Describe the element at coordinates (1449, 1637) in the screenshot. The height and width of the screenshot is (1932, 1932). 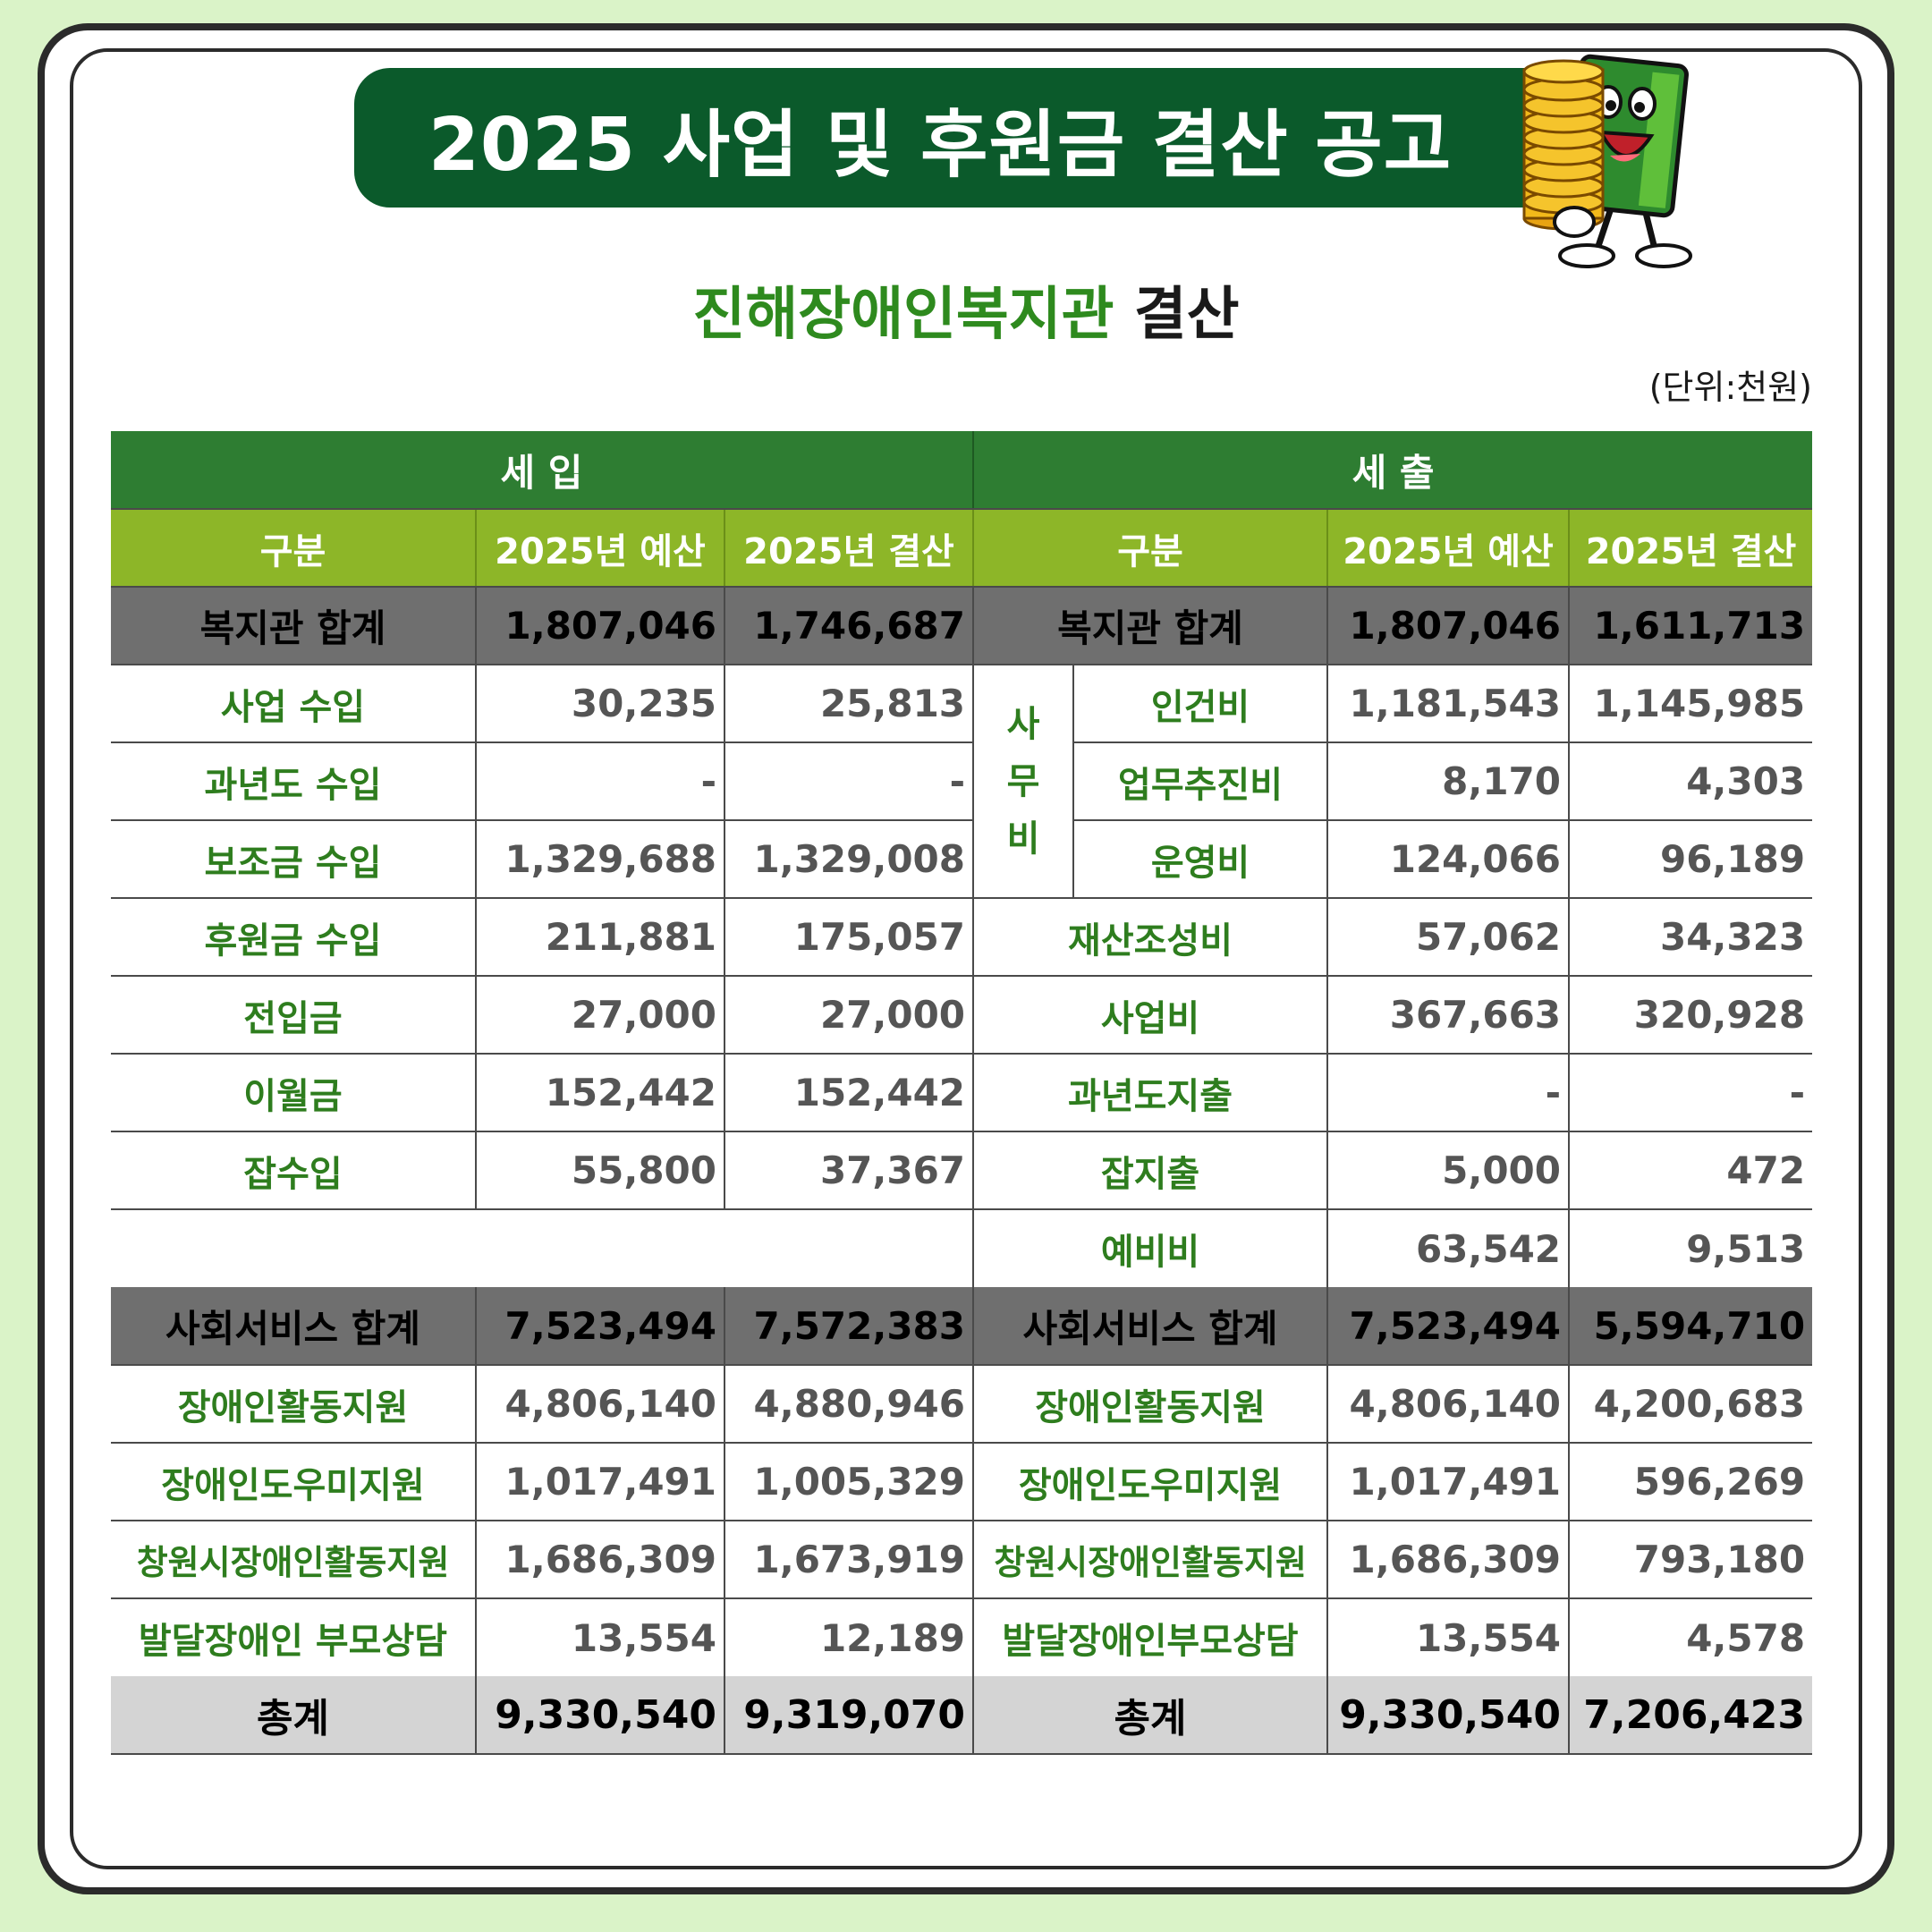
I see `expense-budget: 13,554` at that location.